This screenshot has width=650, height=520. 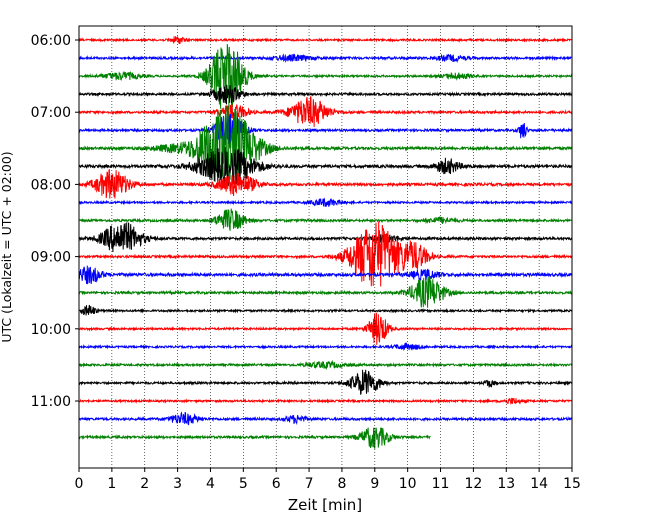 I want to click on x-tick-label-3: 3, so click(x=177, y=484).